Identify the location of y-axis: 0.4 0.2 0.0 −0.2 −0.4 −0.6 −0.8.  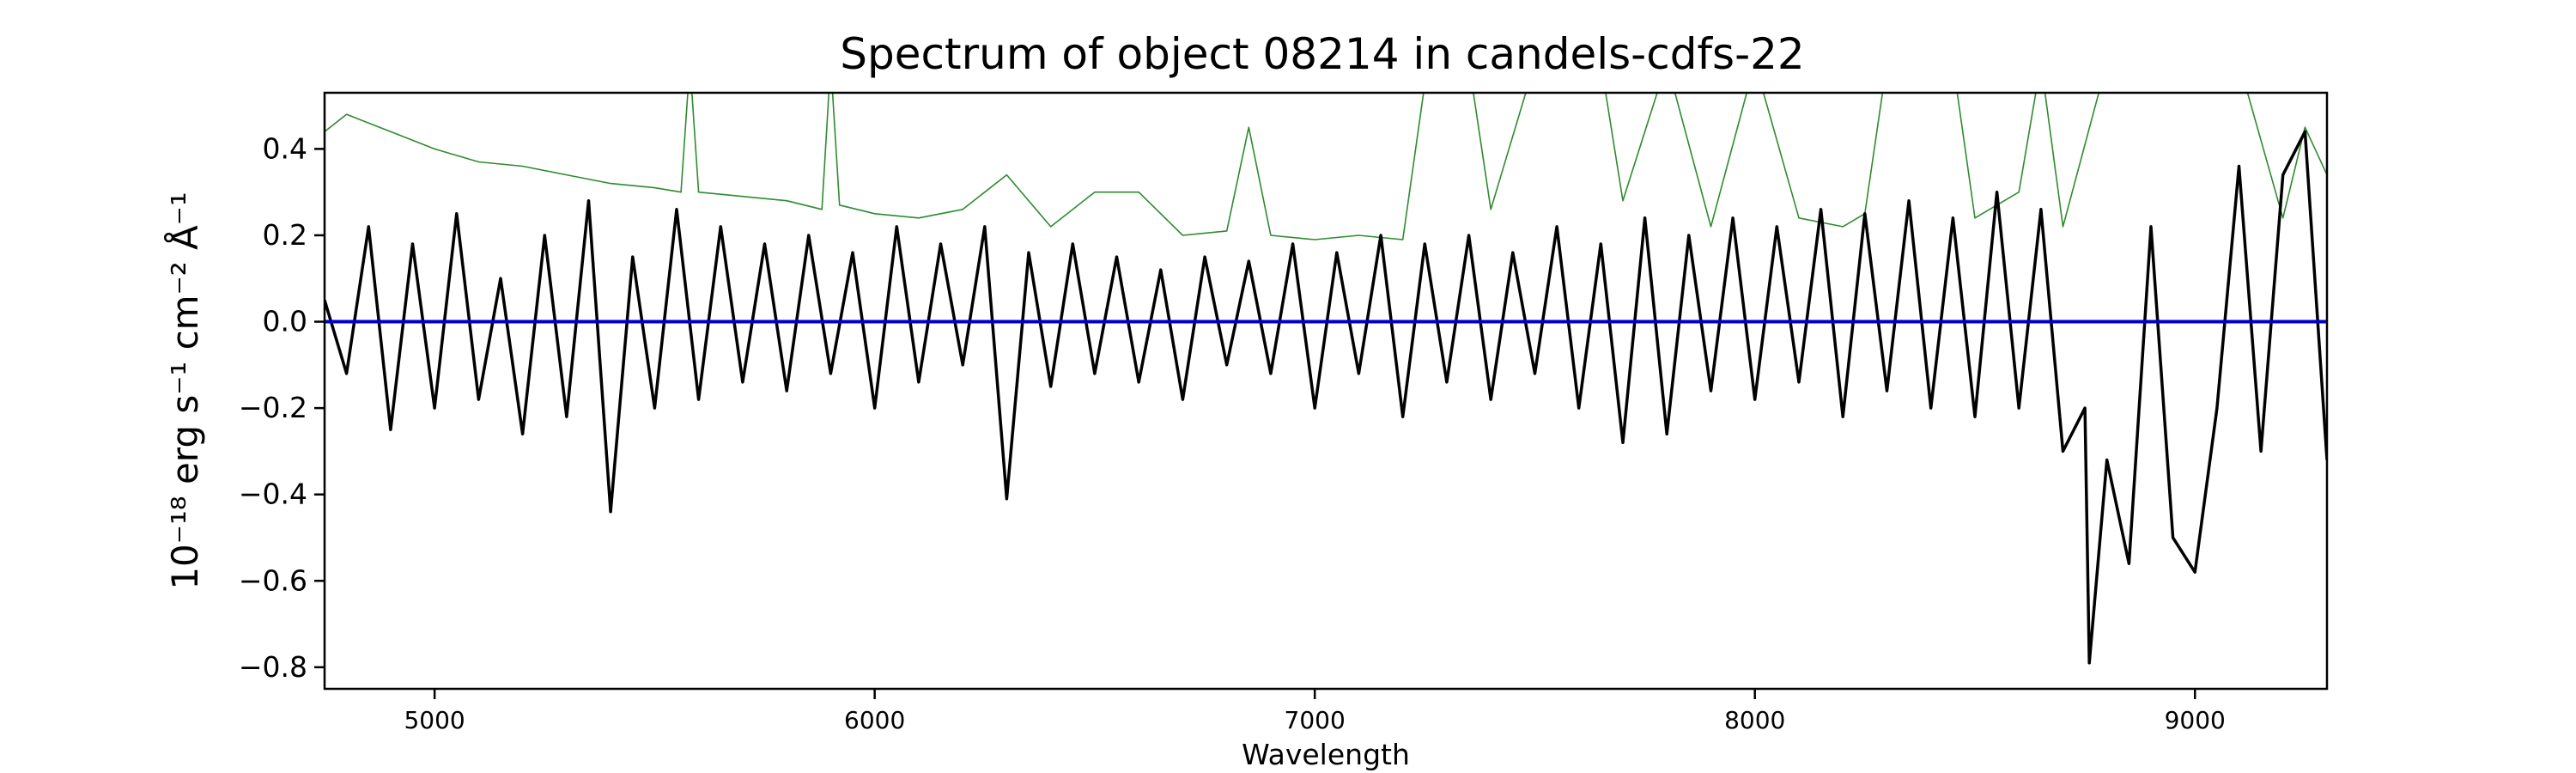
(282, 407).